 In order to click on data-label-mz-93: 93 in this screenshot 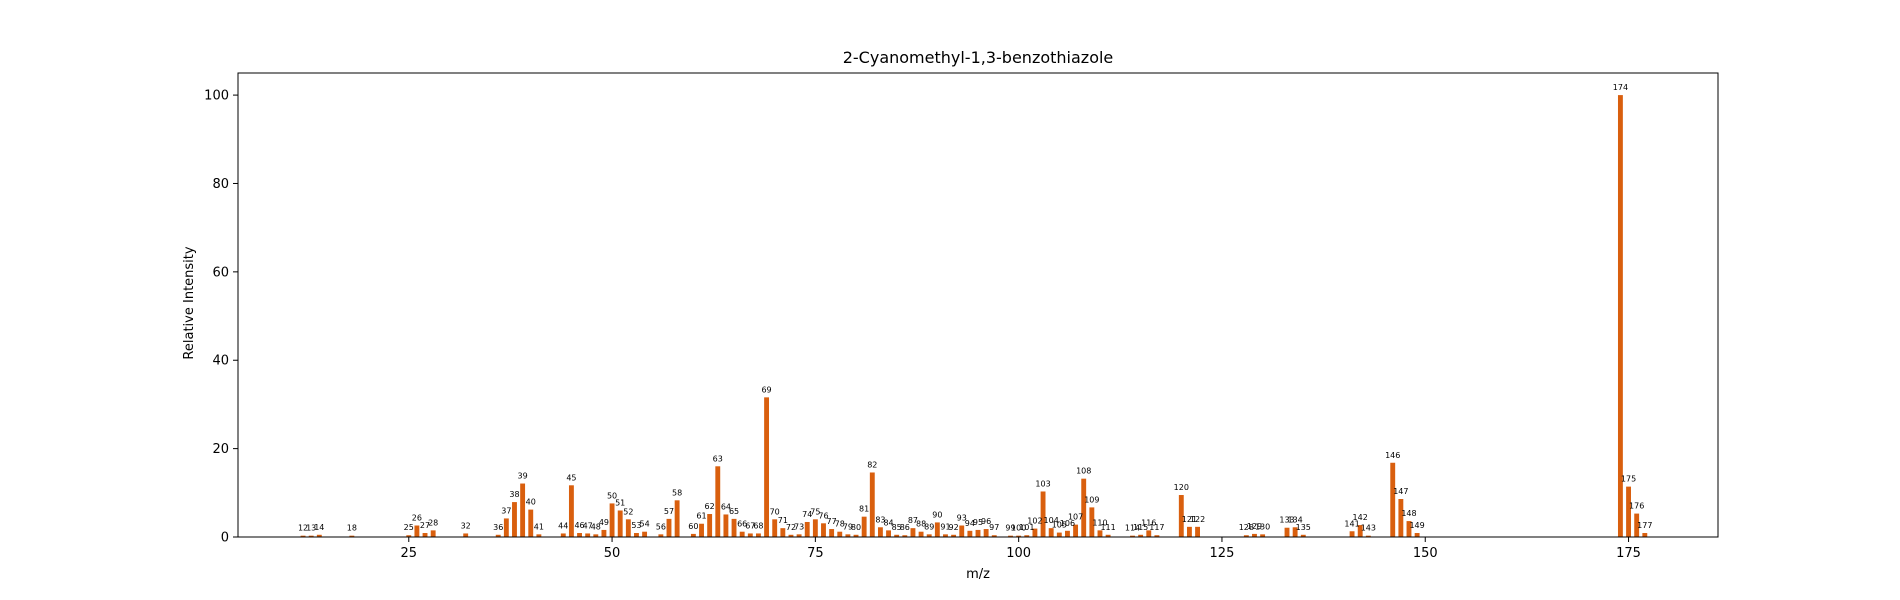, I will do `click(962, 518)`.